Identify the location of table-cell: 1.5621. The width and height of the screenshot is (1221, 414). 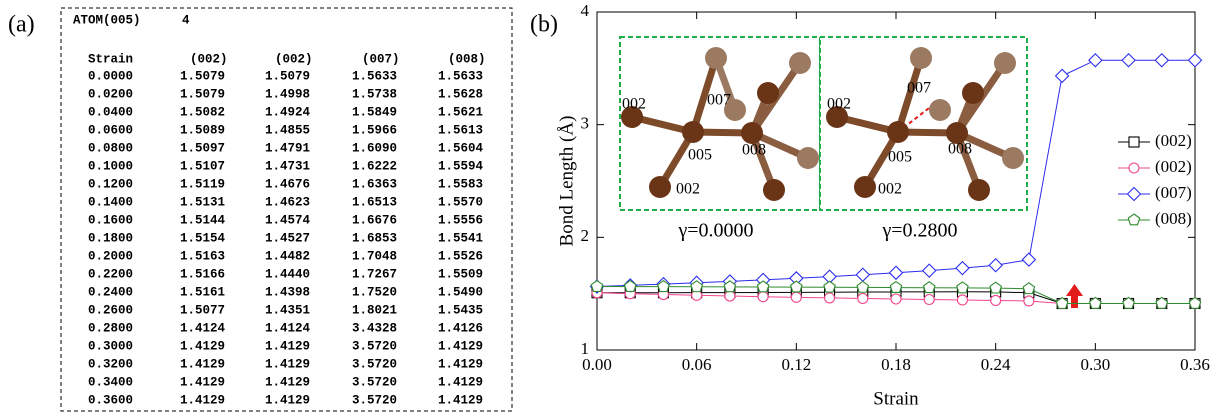
(460, 112).